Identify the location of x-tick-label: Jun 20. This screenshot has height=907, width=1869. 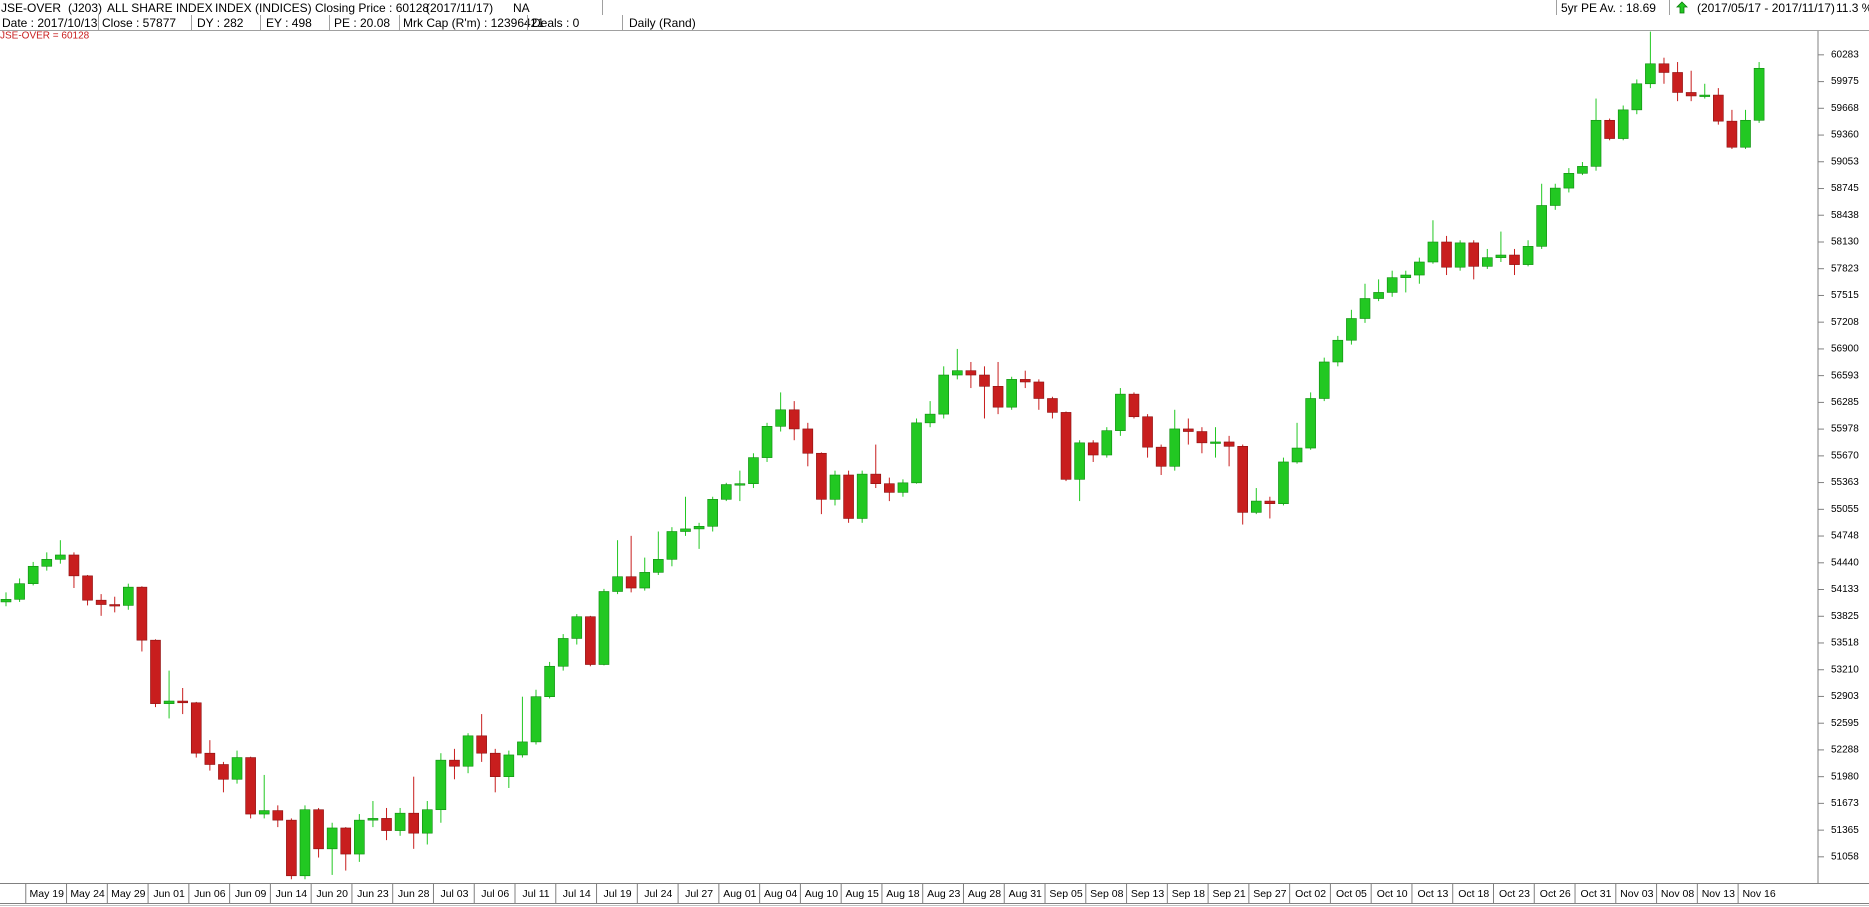
(332, 894).